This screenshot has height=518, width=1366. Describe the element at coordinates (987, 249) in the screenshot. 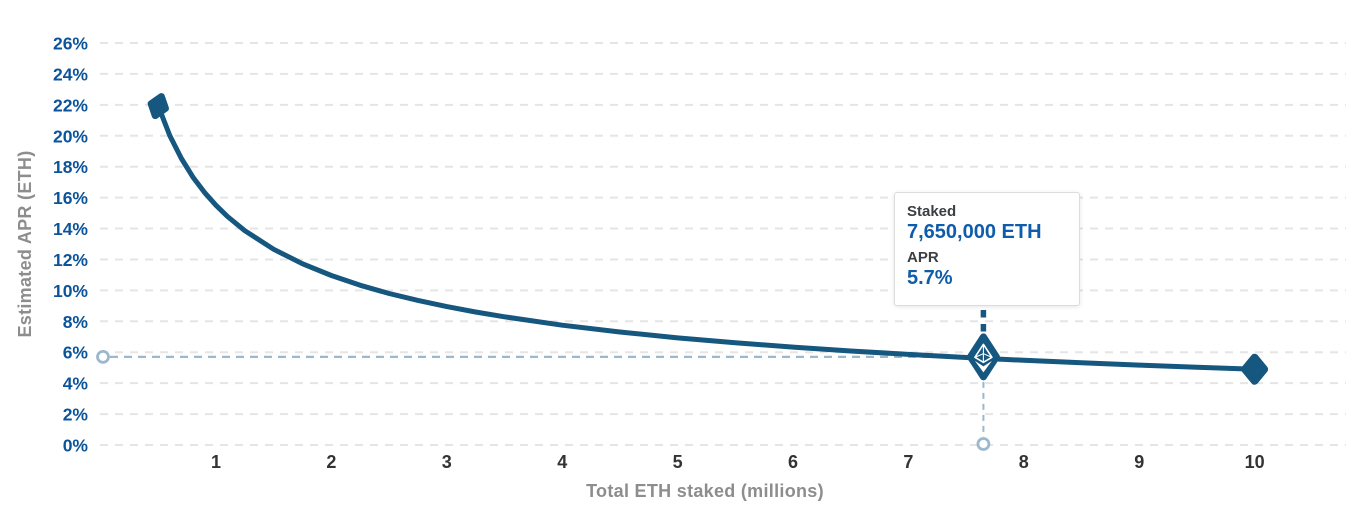

I see `tooltip: Staked 7,650,000 ETH APR 5.7%` at that location.